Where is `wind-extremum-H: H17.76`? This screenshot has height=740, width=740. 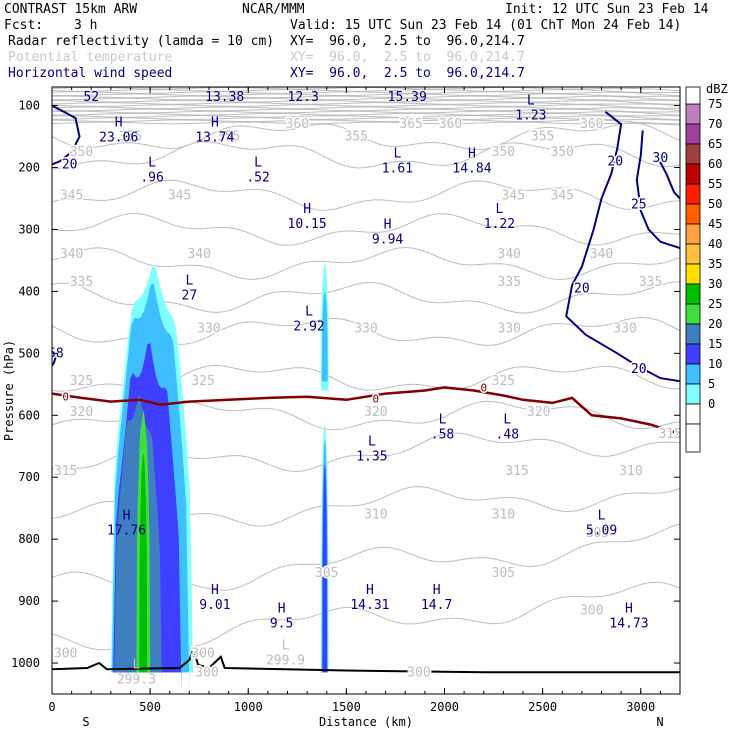
wind-extremum-H: H17.76 is located at coordinates (126, 524).